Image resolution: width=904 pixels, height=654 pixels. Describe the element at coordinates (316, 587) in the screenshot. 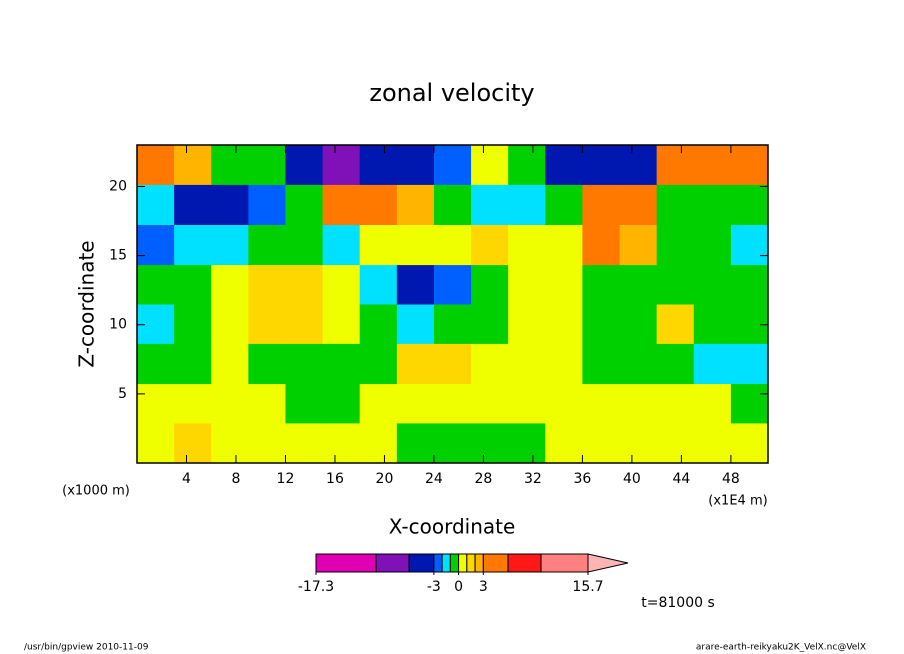

I see `colorbar-tick-label: -17.3` at that location.